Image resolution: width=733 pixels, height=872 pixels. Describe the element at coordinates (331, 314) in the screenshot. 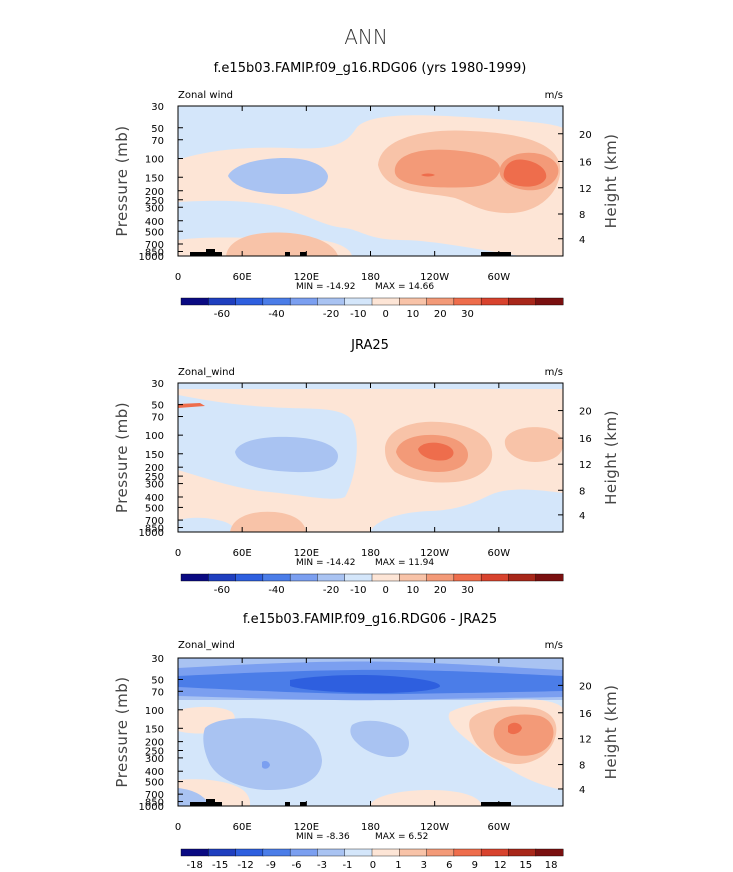

I see `colorbar-label: -20` at that location.